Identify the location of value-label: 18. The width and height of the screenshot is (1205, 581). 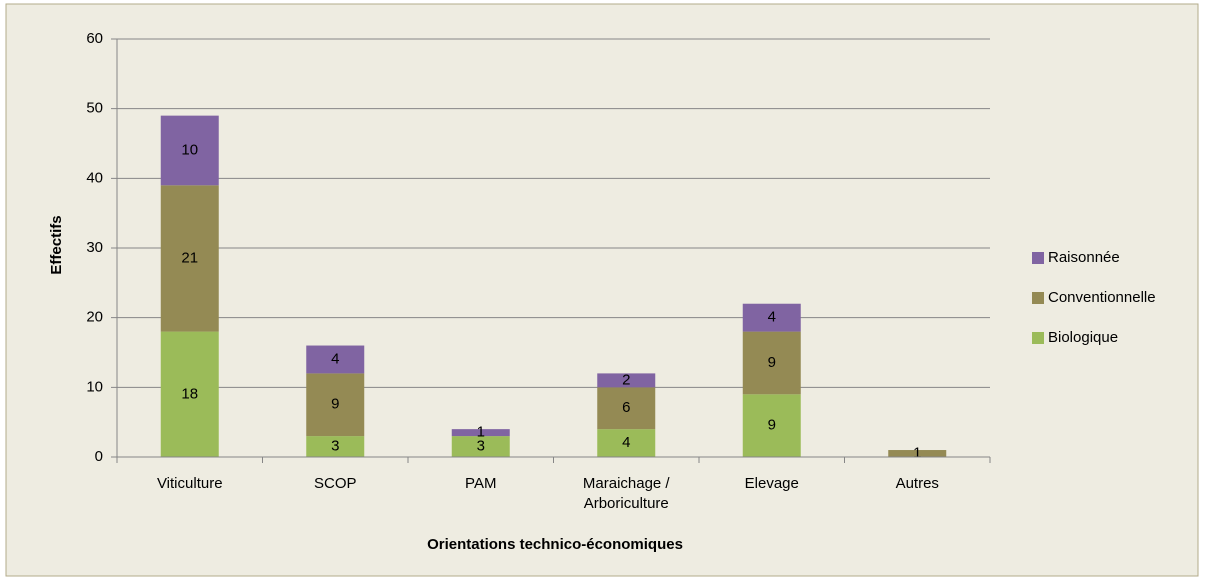
(189, 393).